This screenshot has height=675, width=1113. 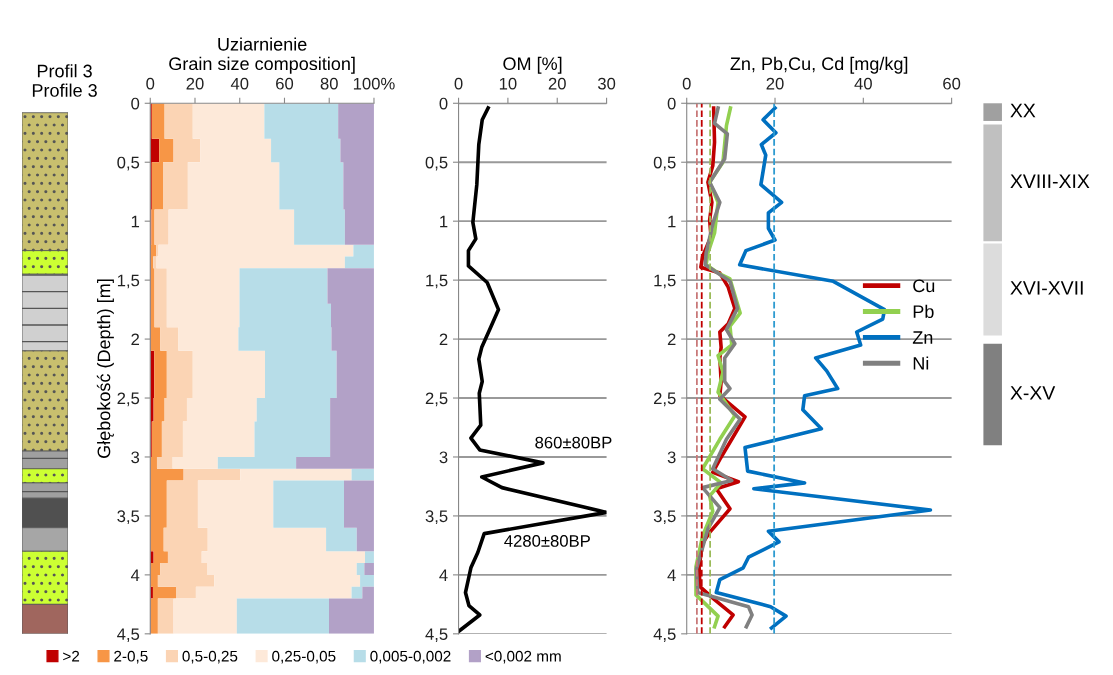 What do you see at coordinates (724, 367) in the screenshot?
I see `line-series` at bounding box center [724, 367].